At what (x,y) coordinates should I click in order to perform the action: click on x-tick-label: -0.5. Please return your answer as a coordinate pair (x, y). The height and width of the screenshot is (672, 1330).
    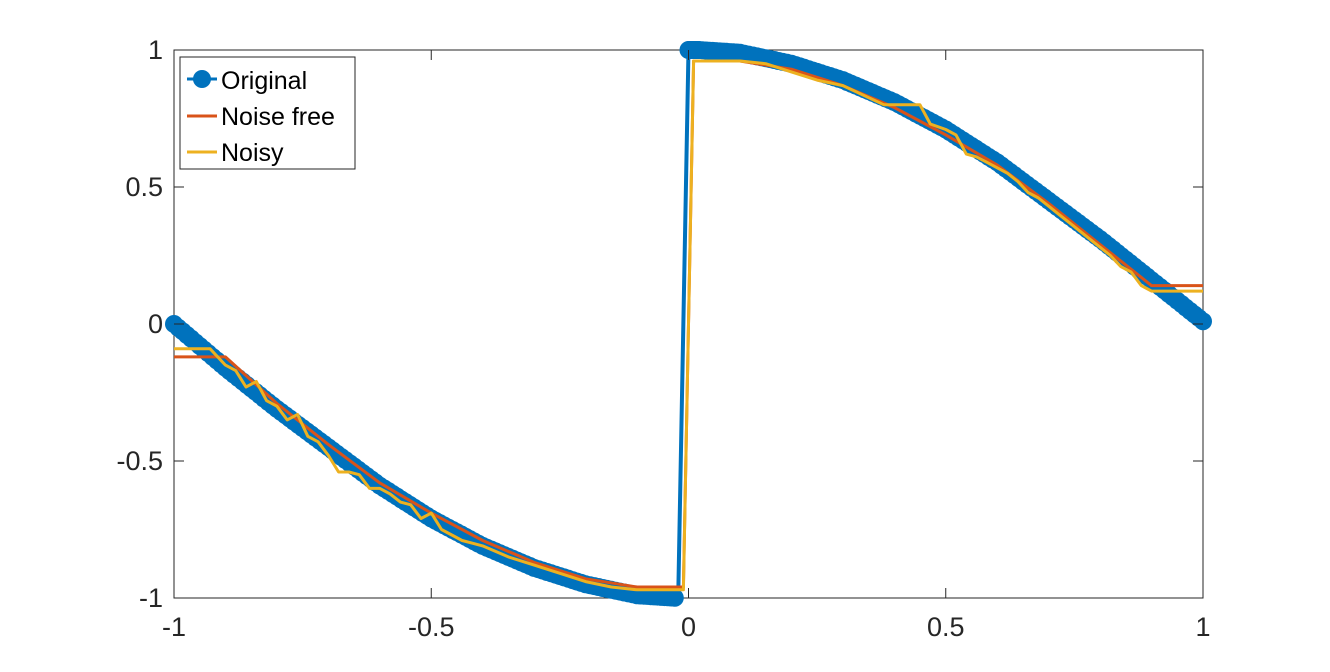
    Looking at the image, I should click on (431, 627).